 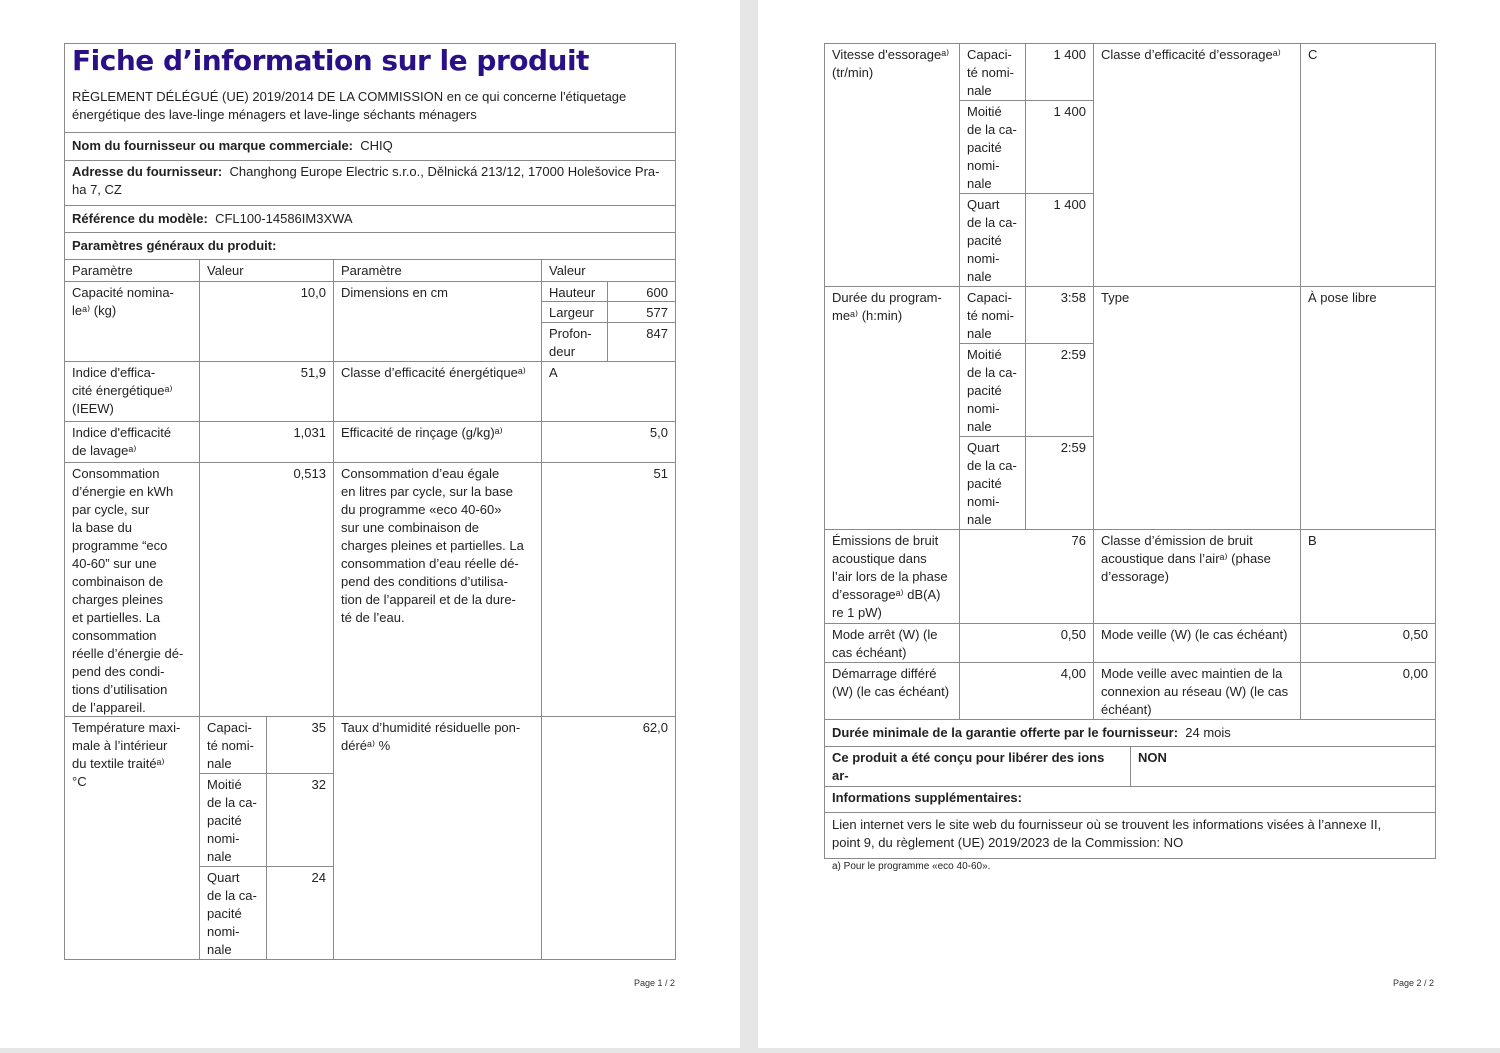 I want to click on value-capacity: 10,0, so click(x=266, y=321).